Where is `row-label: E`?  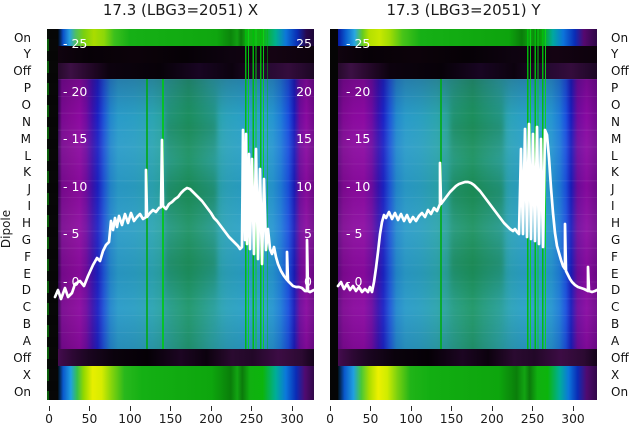
row-label: E is located at coordinates (615, 273).